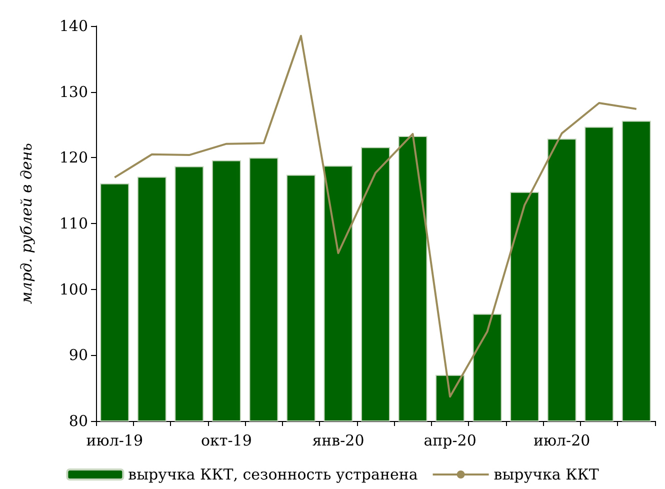 The width and height of the screenshot is (665, 489). I want to click on y-tick-label: 90, so click(78, 355).